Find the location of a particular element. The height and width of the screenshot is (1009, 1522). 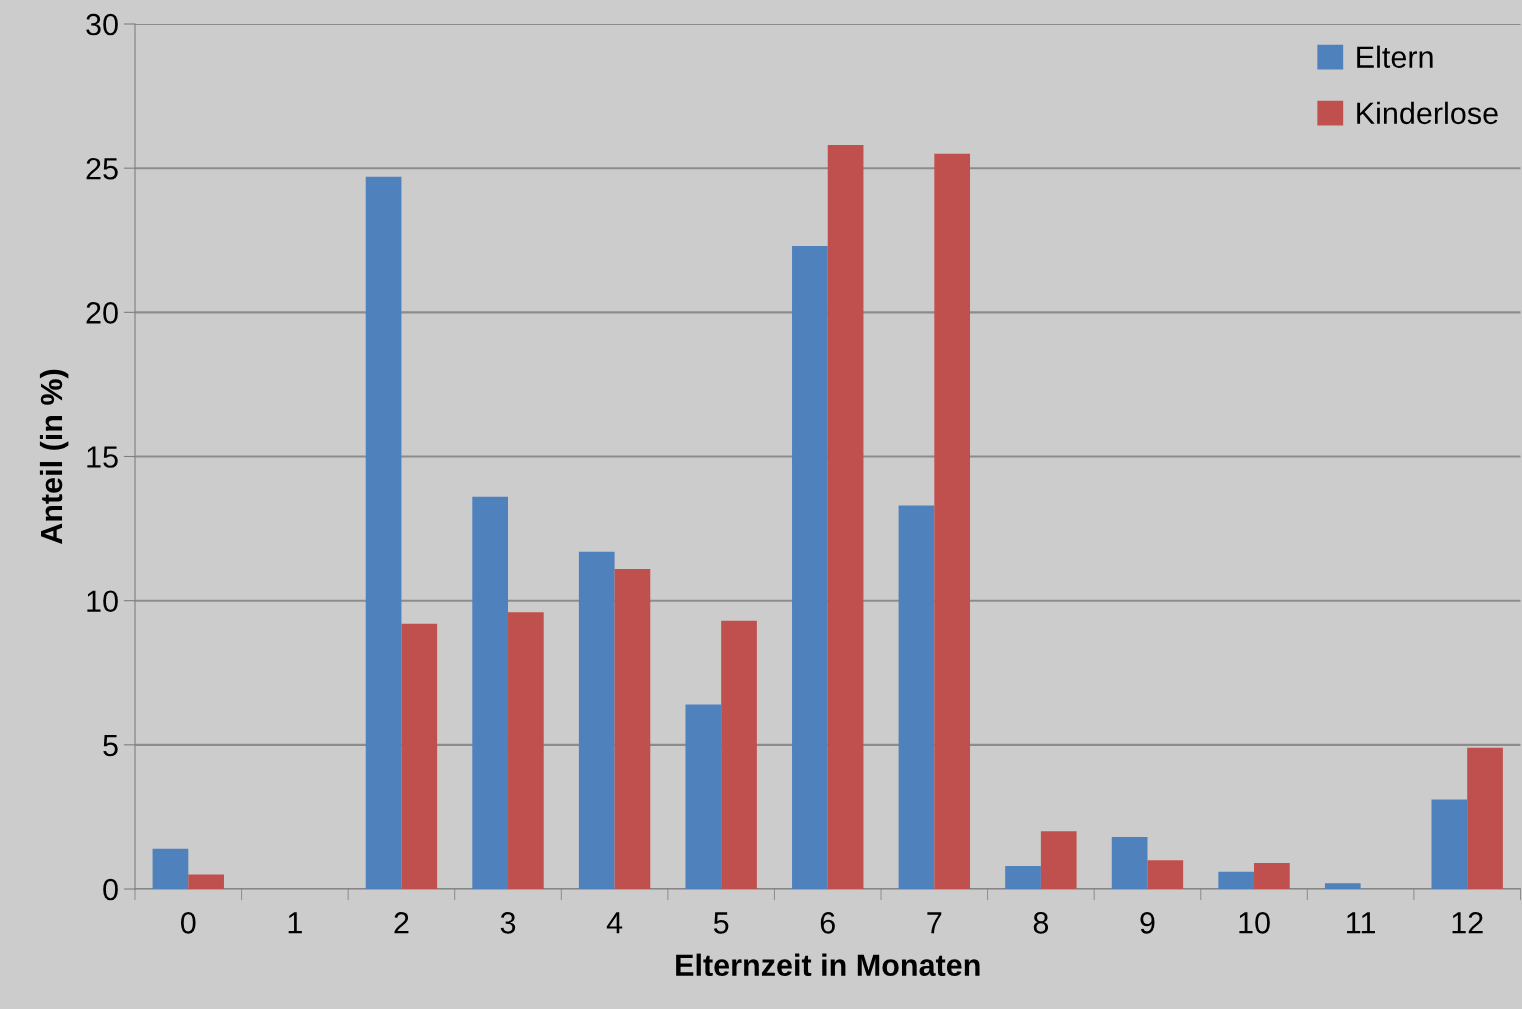

x-axis-title: Elternzeit in Monaten is located at coordinates (828, 965).